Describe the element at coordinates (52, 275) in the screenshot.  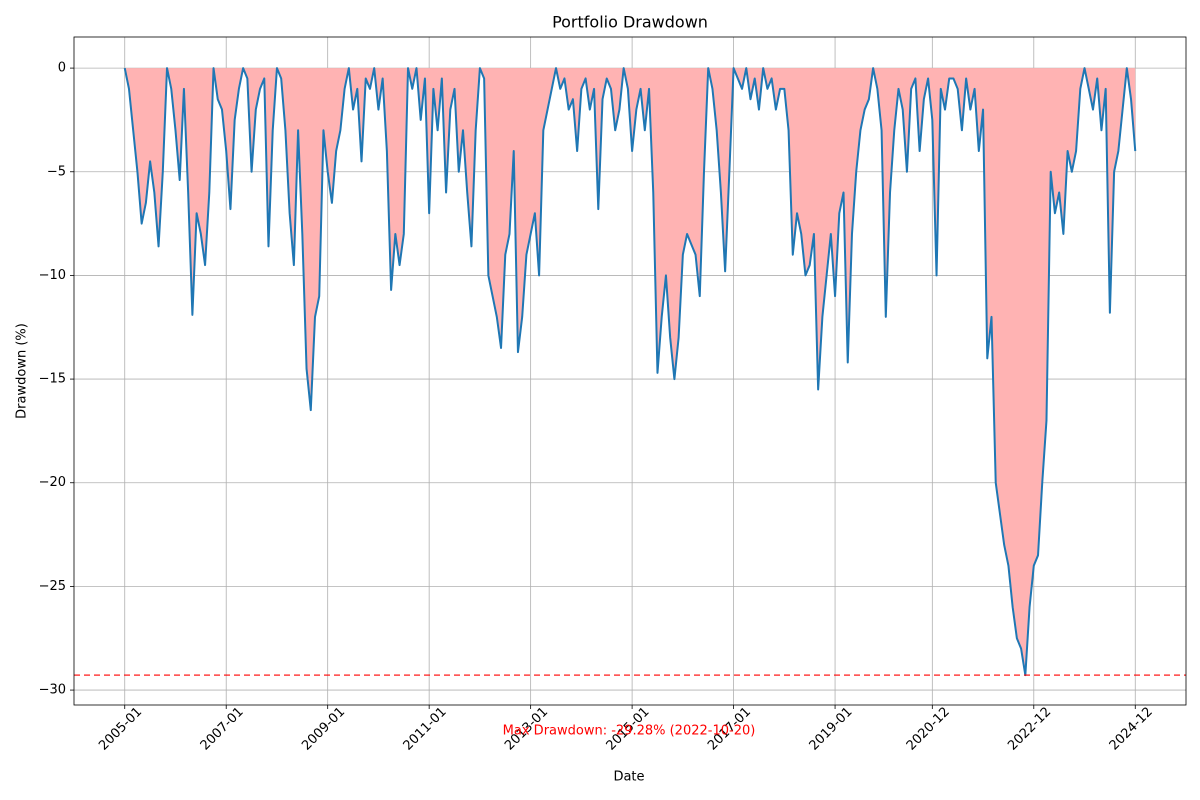
I see `y-tick-label: −10` at that location.